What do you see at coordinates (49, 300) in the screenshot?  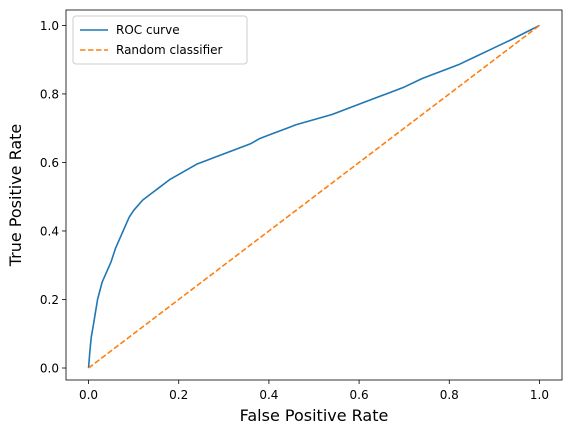 I see `y-tick-label: 0.2` at bounding box center [49, 300].